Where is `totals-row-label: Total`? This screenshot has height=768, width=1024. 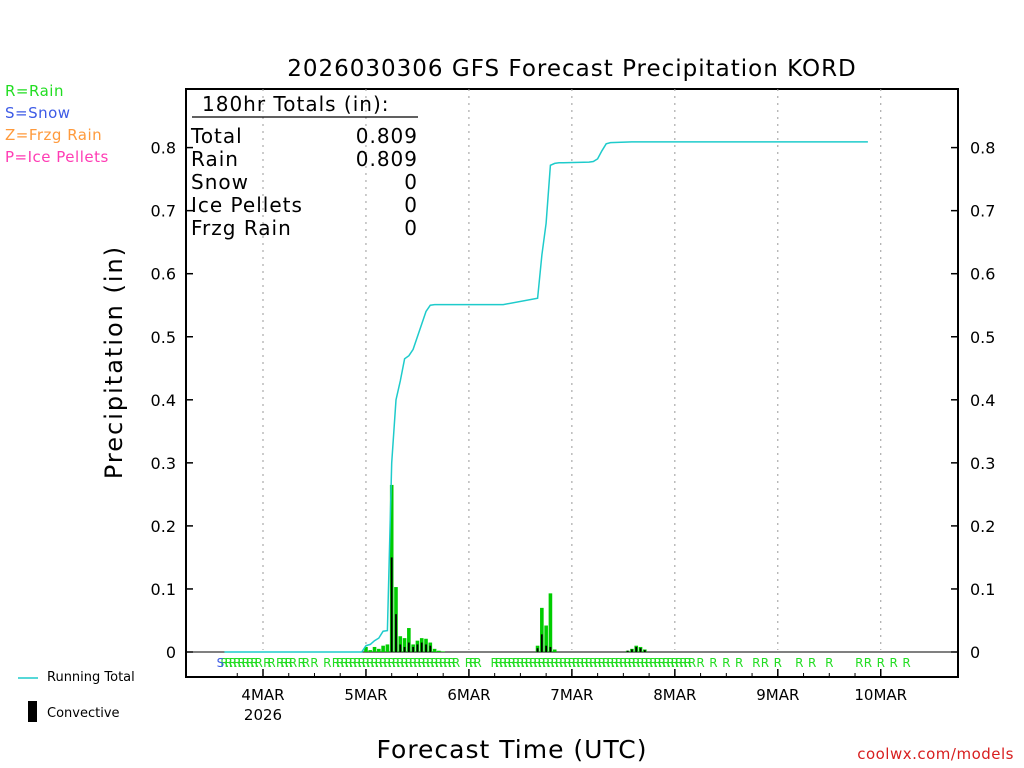 totals-row-label: Total is located at coordinates (216, 136).